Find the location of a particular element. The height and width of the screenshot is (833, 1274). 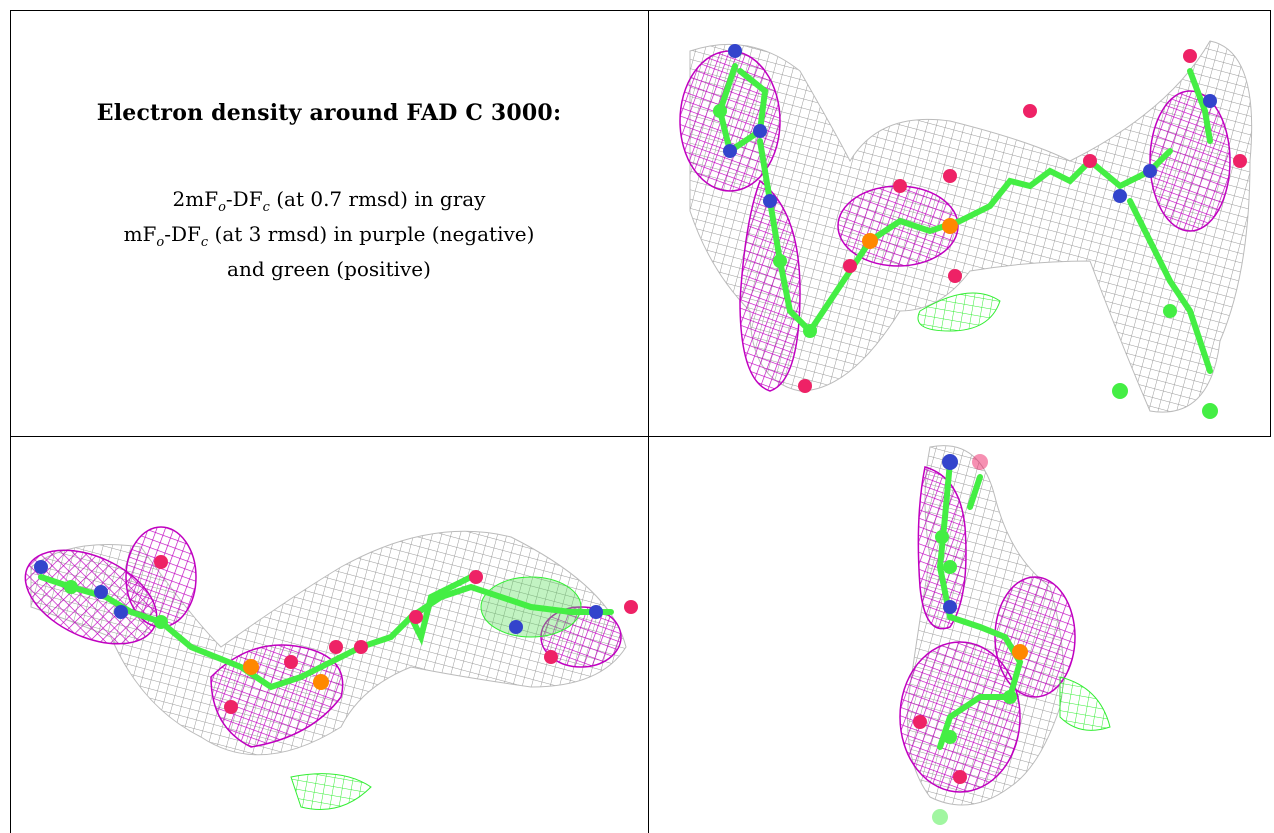

legend-line-positive: and green (positive) is located at coordinates (329, 269).